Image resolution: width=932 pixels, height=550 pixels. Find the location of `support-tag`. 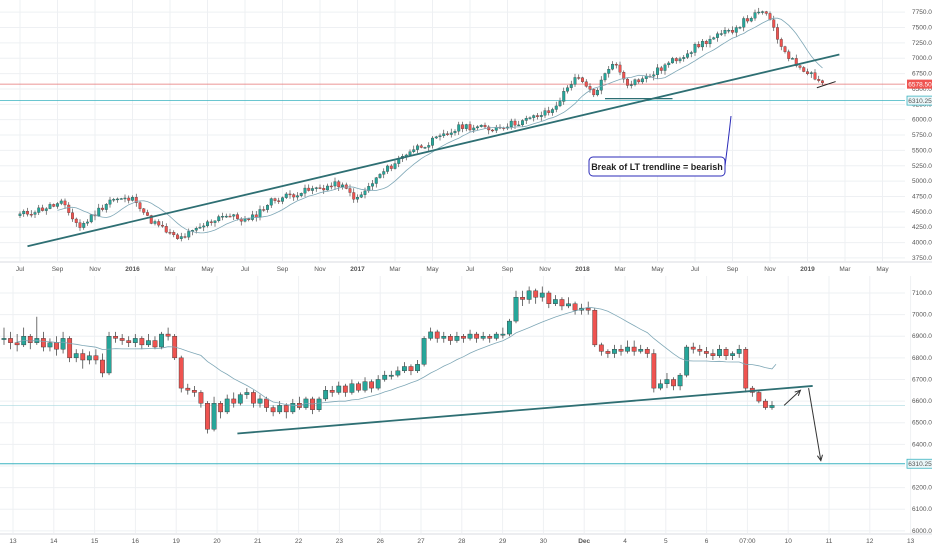

support-tag is located at coordinates (919, 100).